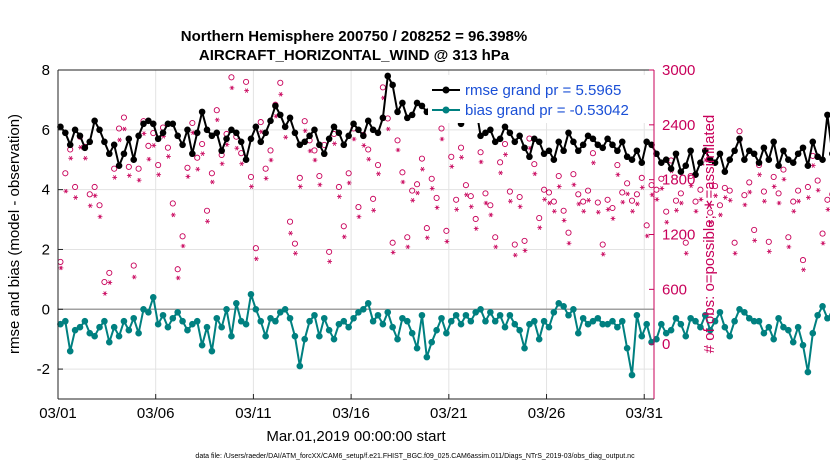  What do you see at coordinates (46, 309) in the screenshot?
I see `y-left-tick-label-1: 0` at bounding box center [46, 309].